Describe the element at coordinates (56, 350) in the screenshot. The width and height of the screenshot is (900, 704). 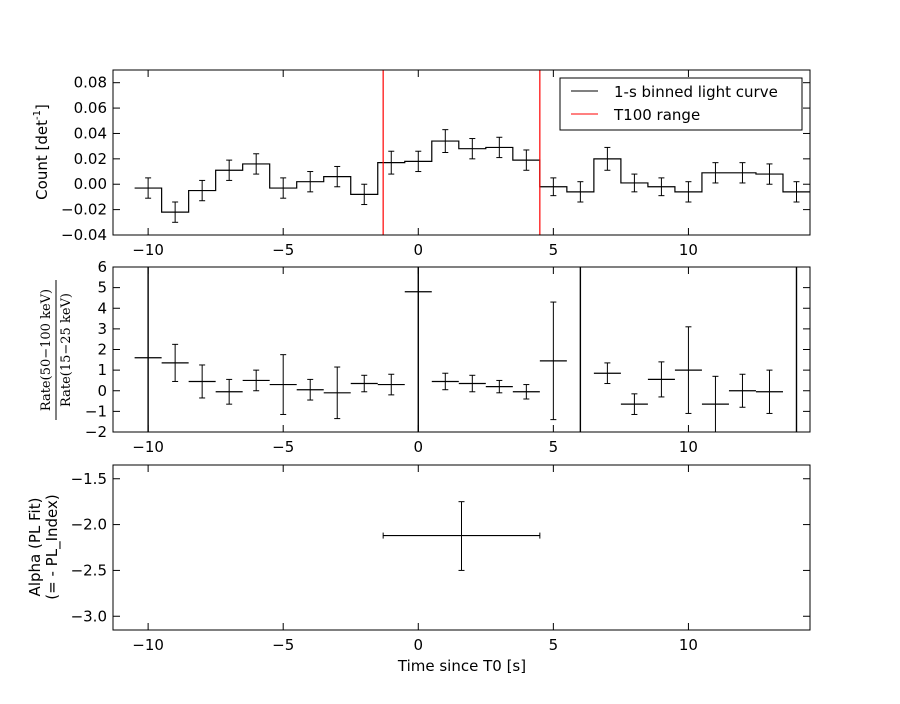
I see `hardness-ratio-ylabel: Rate(50−100 keV) Rate(15−25 keV)` at that location.